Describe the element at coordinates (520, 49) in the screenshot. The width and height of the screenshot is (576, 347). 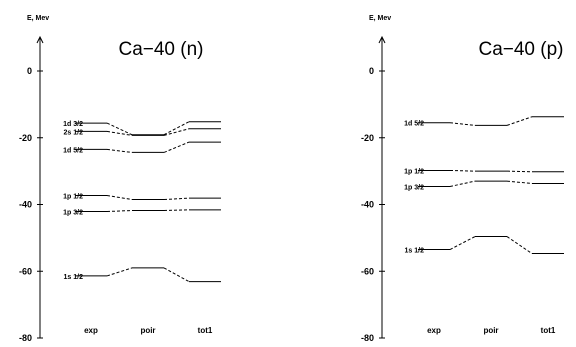
I see `panel-title: Ca−40 (p)` at that location.